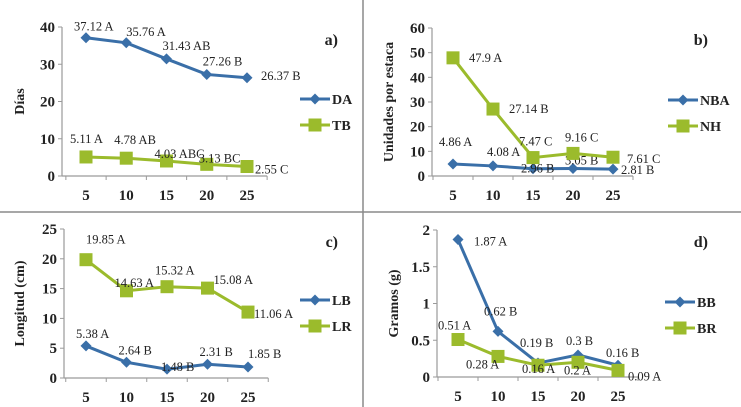  I want to click on panel-title: b), so click(701, 40).